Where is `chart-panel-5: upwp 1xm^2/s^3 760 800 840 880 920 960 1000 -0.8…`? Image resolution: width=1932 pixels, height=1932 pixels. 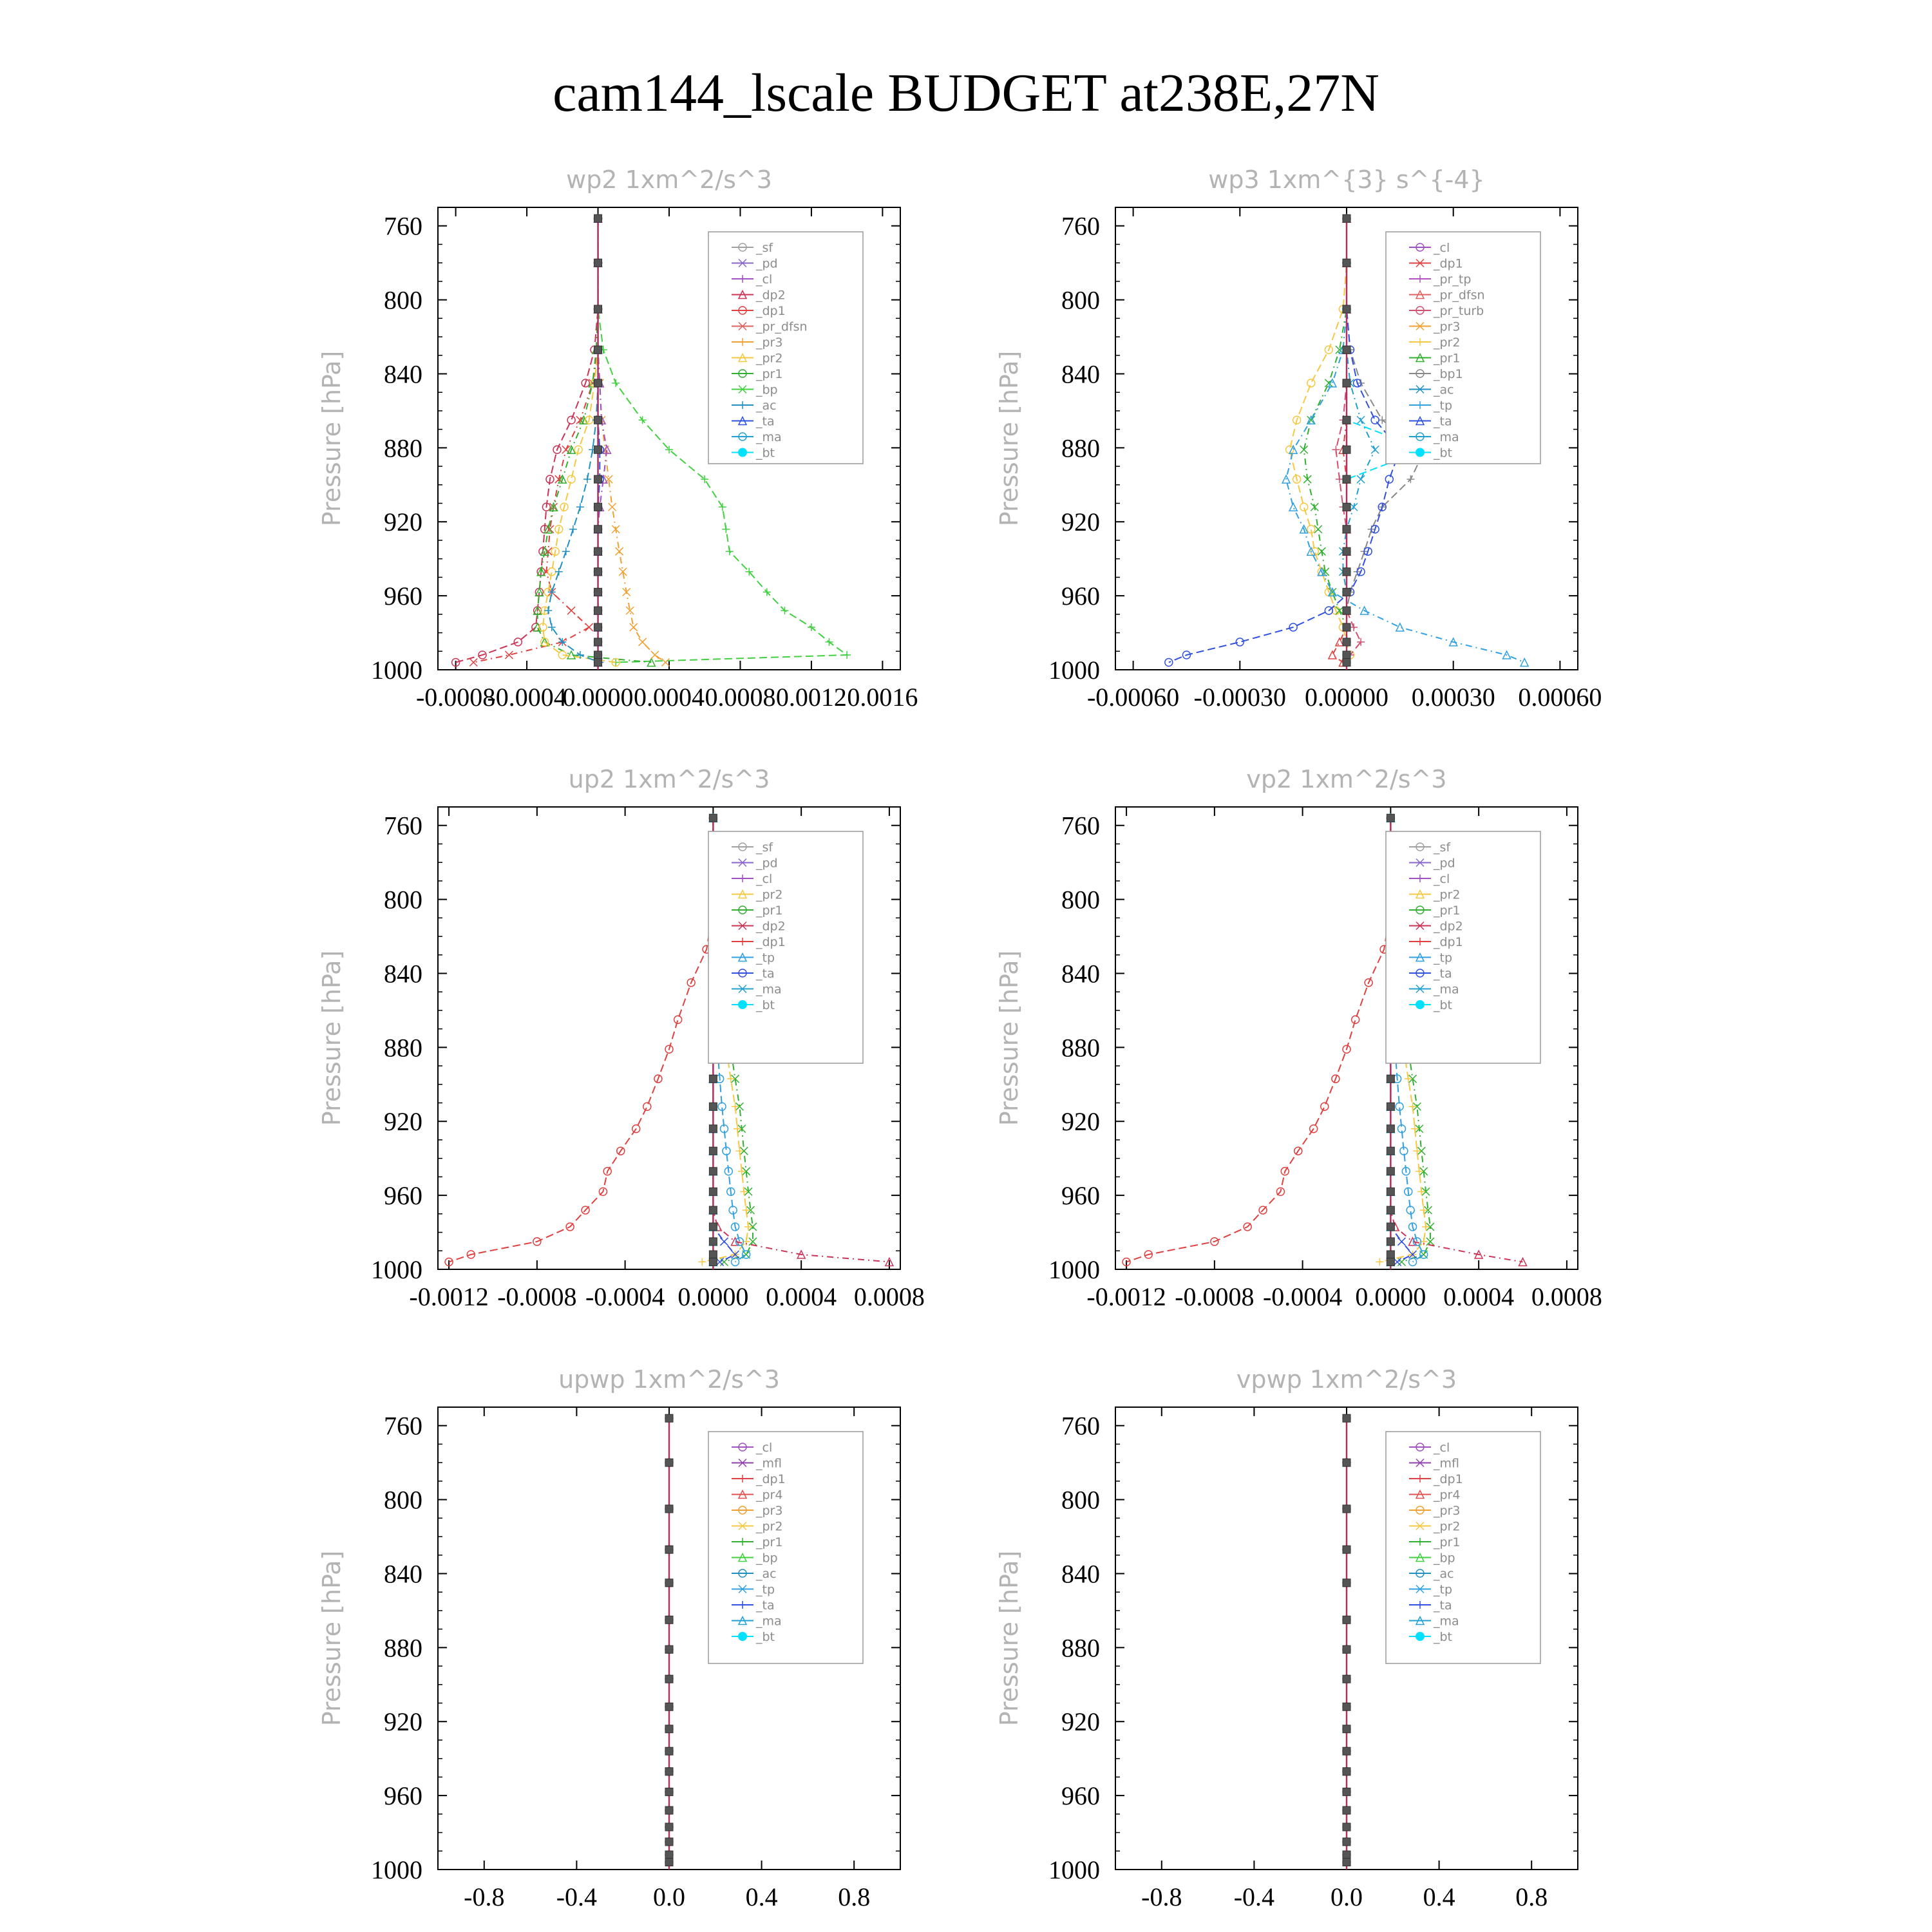 chart-panel-5: upwp 1xm^2/s^3 760 800 840 880 920 960 1000 -0.8… is located at coordinates (609, 1638).